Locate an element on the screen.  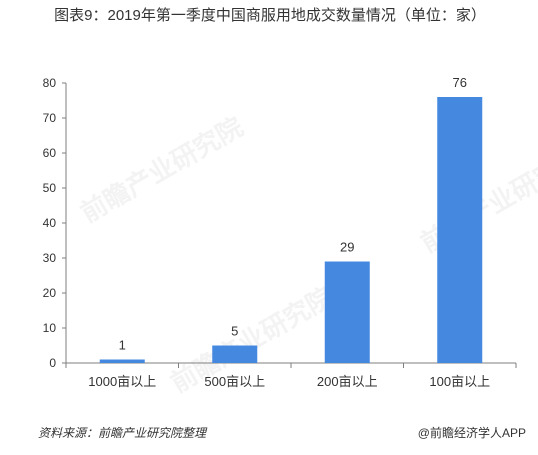
y-axis: 0 10 20 30 40 50 60 70 80 is located at coordinates (55, 223).